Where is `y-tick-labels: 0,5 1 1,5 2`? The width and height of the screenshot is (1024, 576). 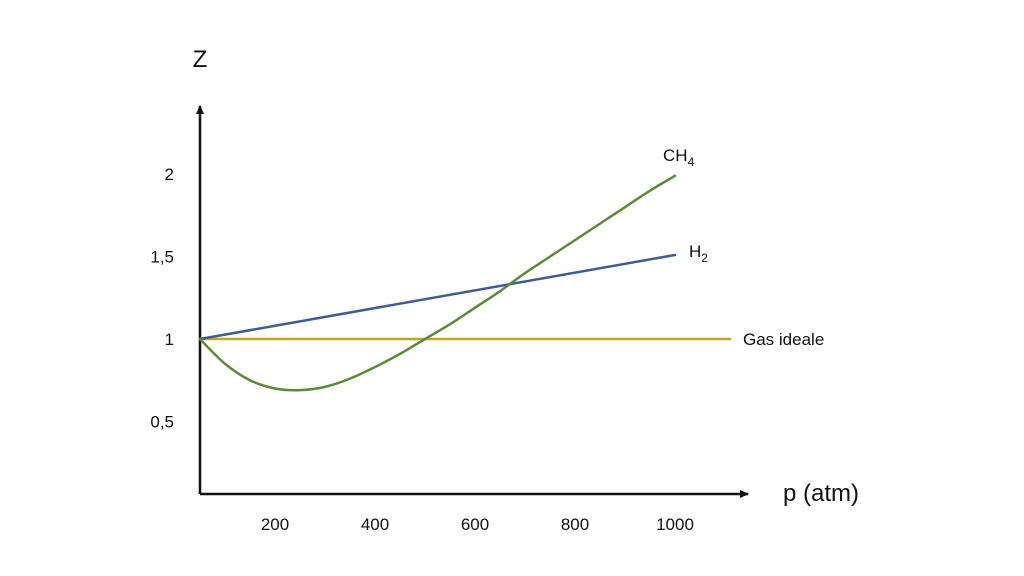
y-tick-labels: 0,5 1 1,5 2 is located at coordinates (162, 298).